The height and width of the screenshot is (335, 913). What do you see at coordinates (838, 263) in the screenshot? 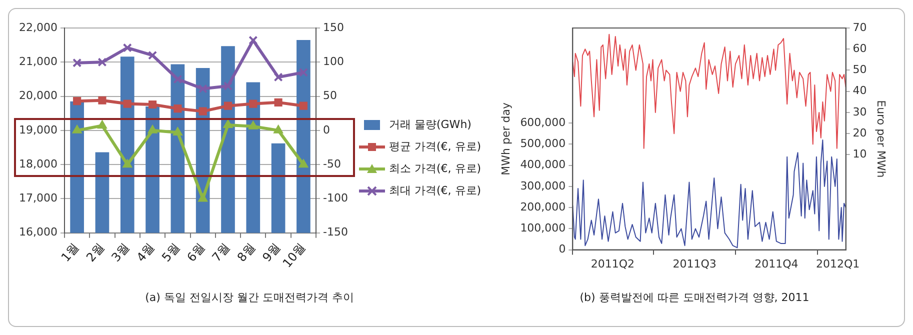
I see `x-tick-label: 2012Q1` at bounding box center [838, 263].